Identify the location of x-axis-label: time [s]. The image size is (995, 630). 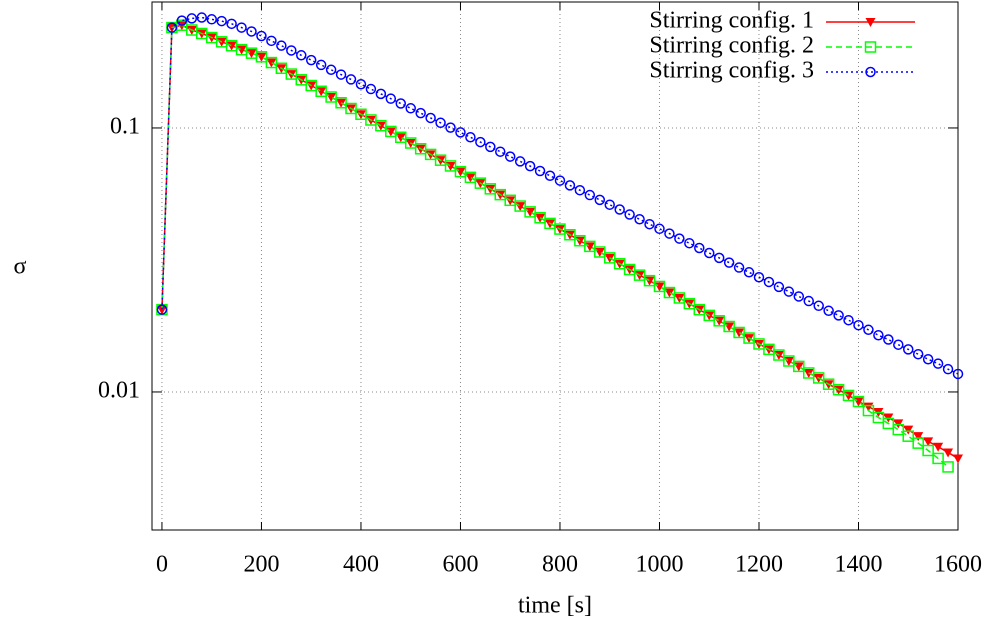
(555, 606).